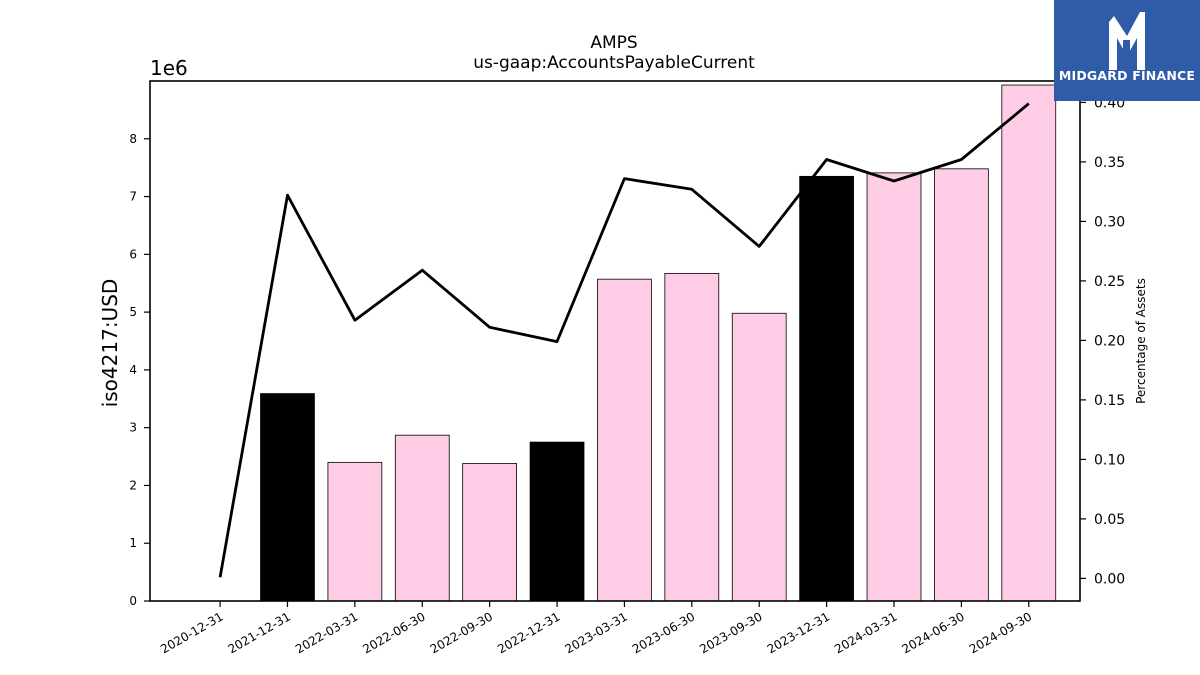 This screenshot has height=675, width=1200. I want to click on y-tick-label: 5, so click(133, 312).